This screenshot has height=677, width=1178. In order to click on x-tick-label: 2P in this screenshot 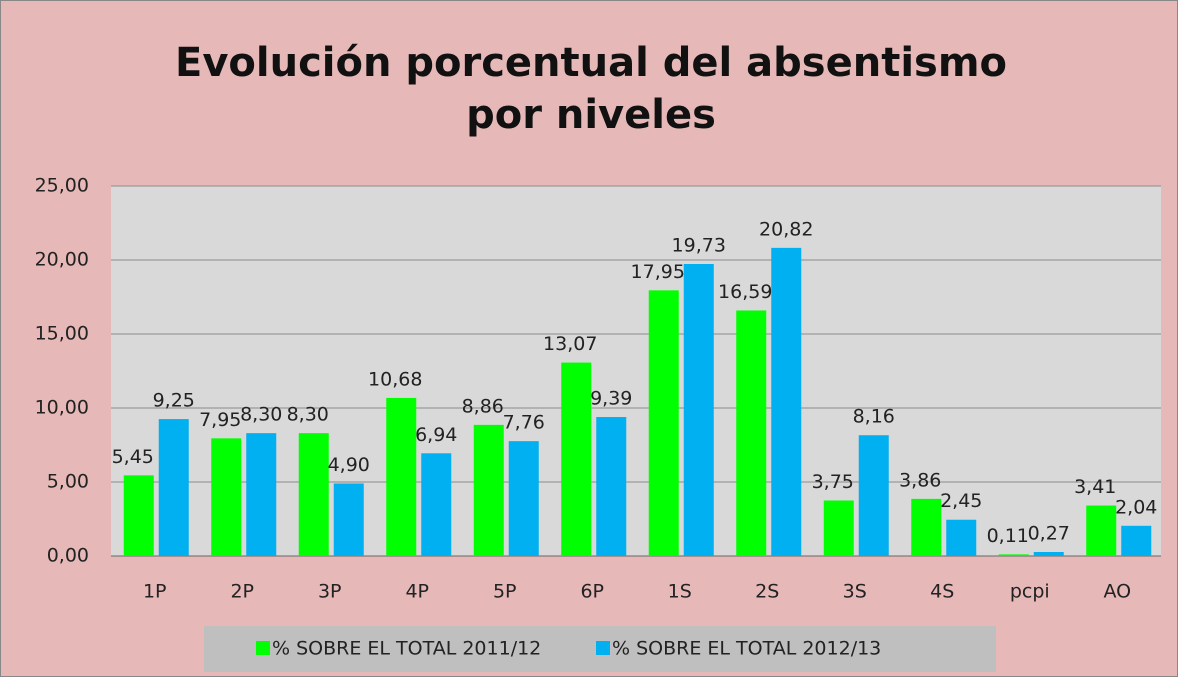, I will do `click(242, 592)`.